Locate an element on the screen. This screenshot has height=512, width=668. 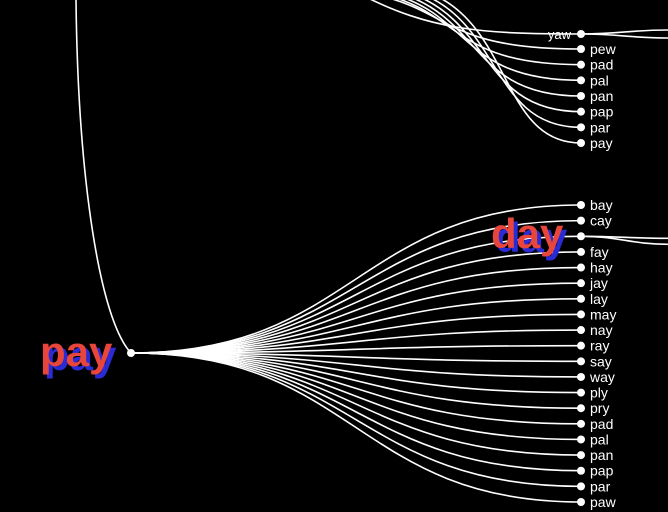
node-dot-pry is located at coordinates (581, 408).